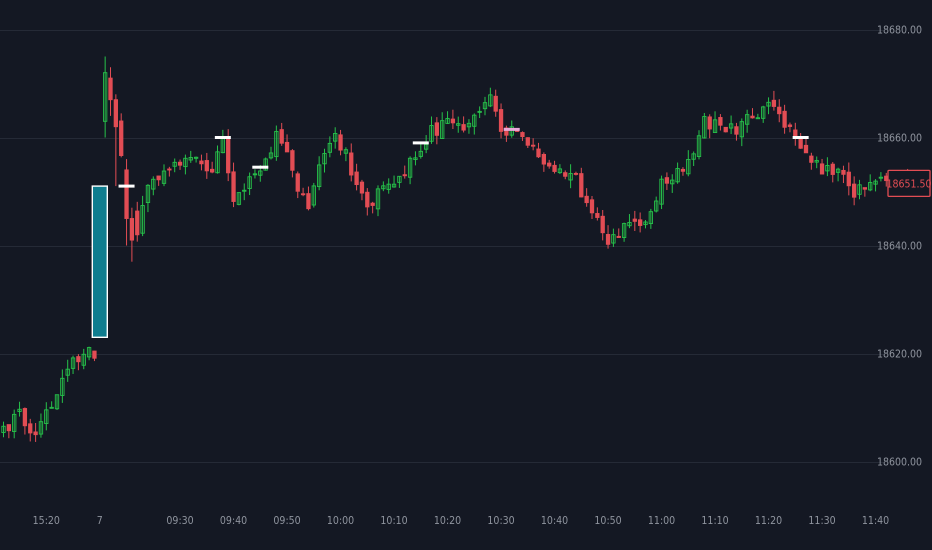 The height and width of the screenshot is (550, 932). Describe the element at coordinates (899, 463) in the screenshot. I see `price-tick-label: 18600.00` at that location.